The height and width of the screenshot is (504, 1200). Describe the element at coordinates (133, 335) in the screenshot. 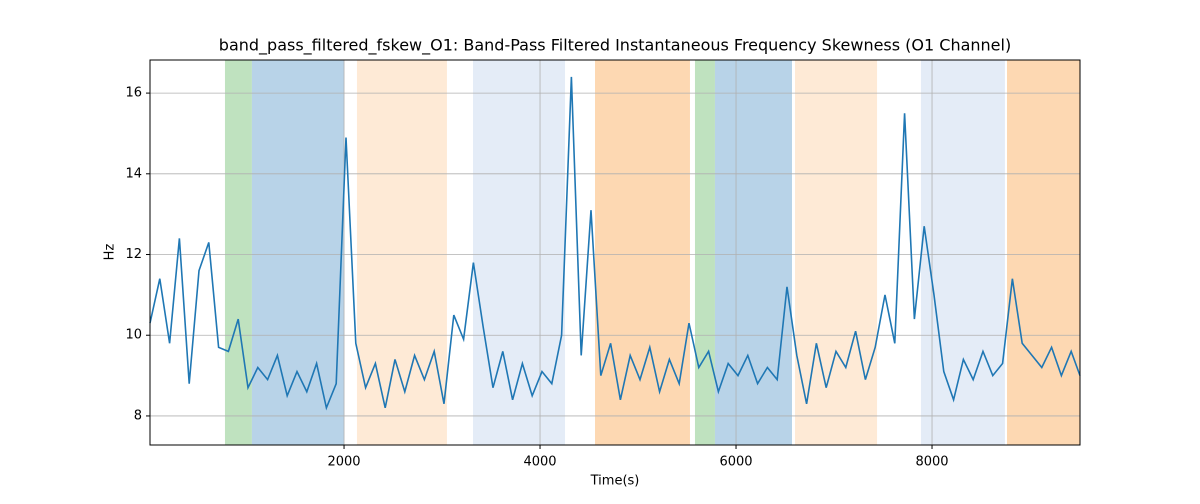

I see `y-tick-label: 10` at that location.